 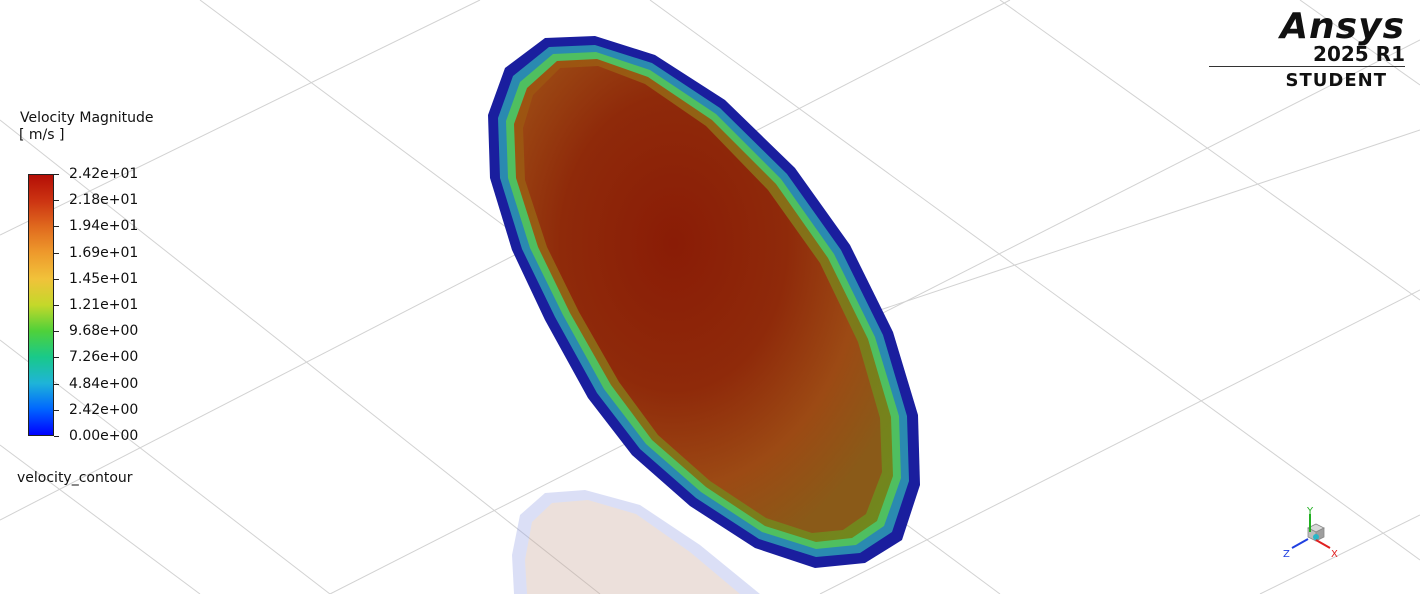 I want to click on legend-tick-label: 0.00e+00, so click(x=104, y=436).